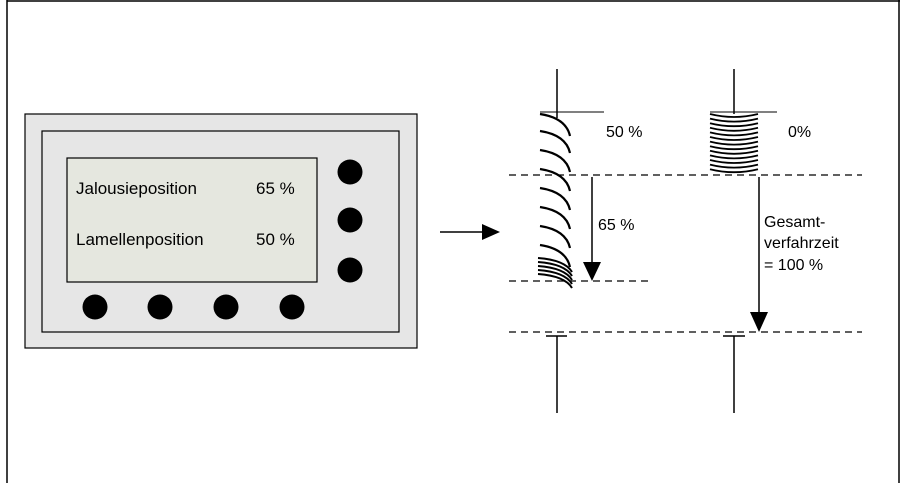  Describe the element at coordinates (589, 241) in the screenshot. I see `left-blind: 50 % 65 %` at that location.